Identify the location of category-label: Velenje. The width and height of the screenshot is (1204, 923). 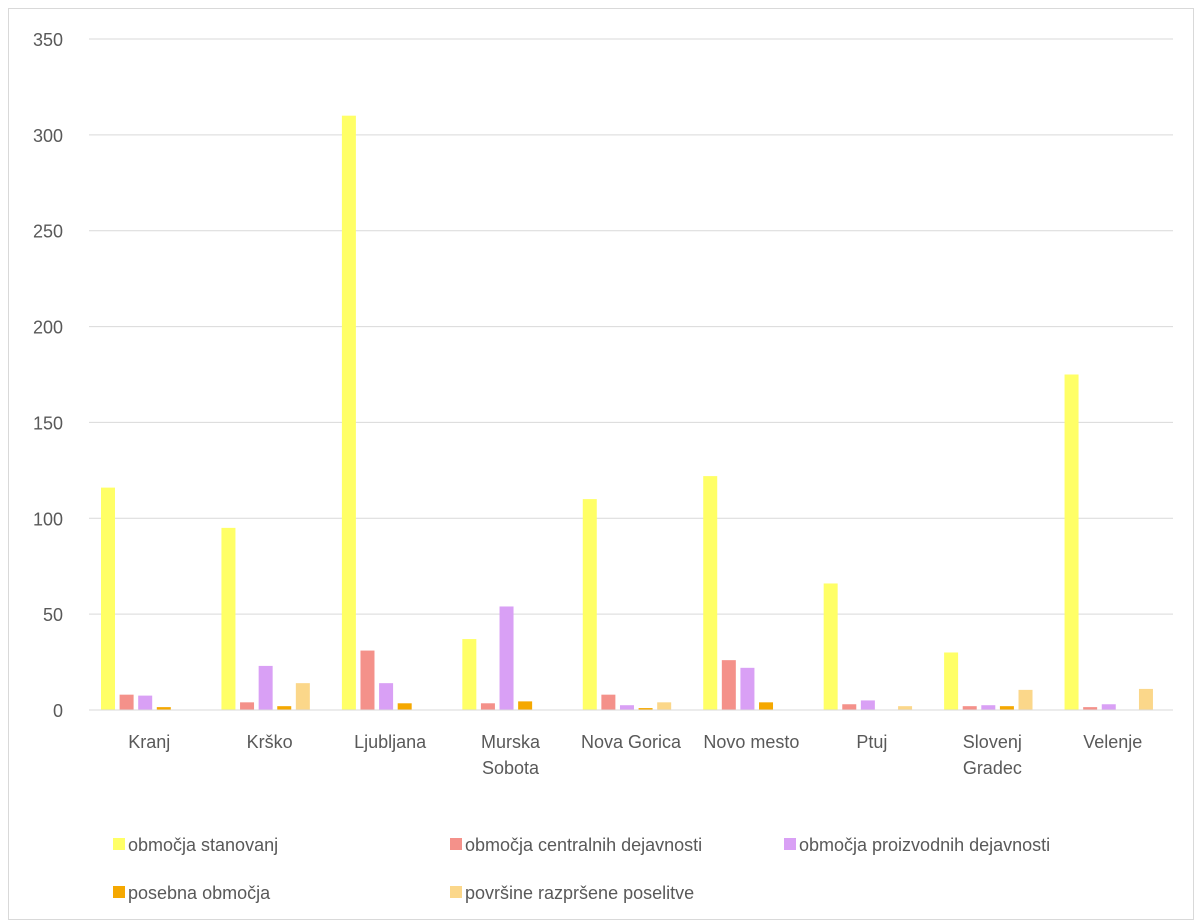
(1112, 742).